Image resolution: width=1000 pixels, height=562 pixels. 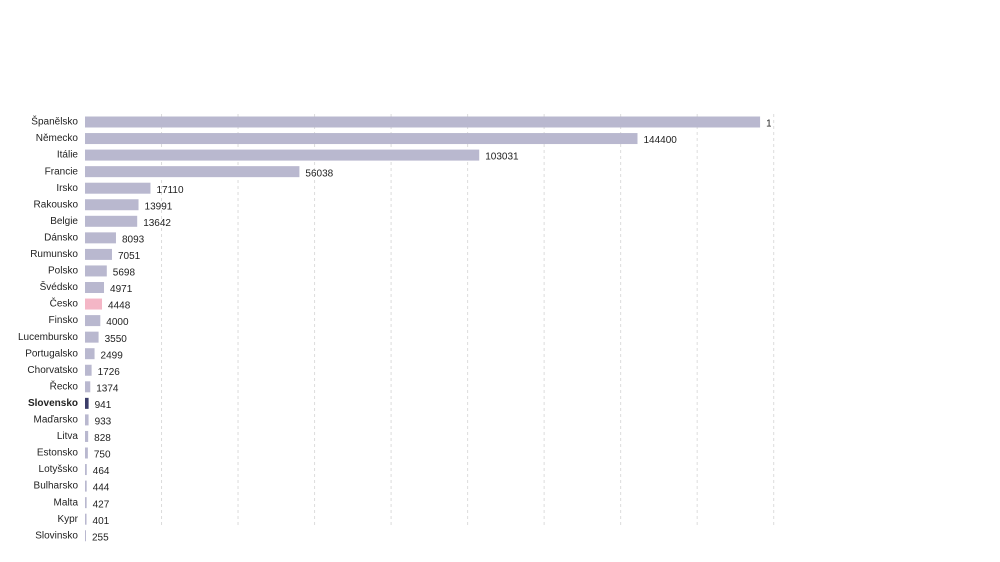 I want to click on value-label: 56038, so click(x=319, y=173).